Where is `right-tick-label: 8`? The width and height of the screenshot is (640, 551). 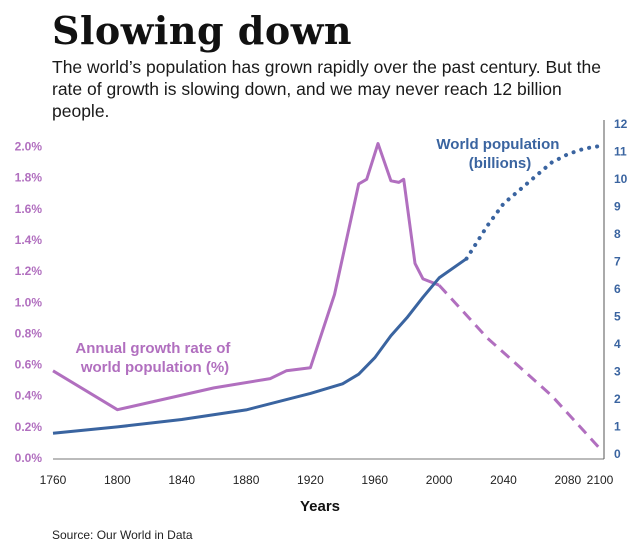
right-tick-label: 8 is located at coordinates (617, 234).